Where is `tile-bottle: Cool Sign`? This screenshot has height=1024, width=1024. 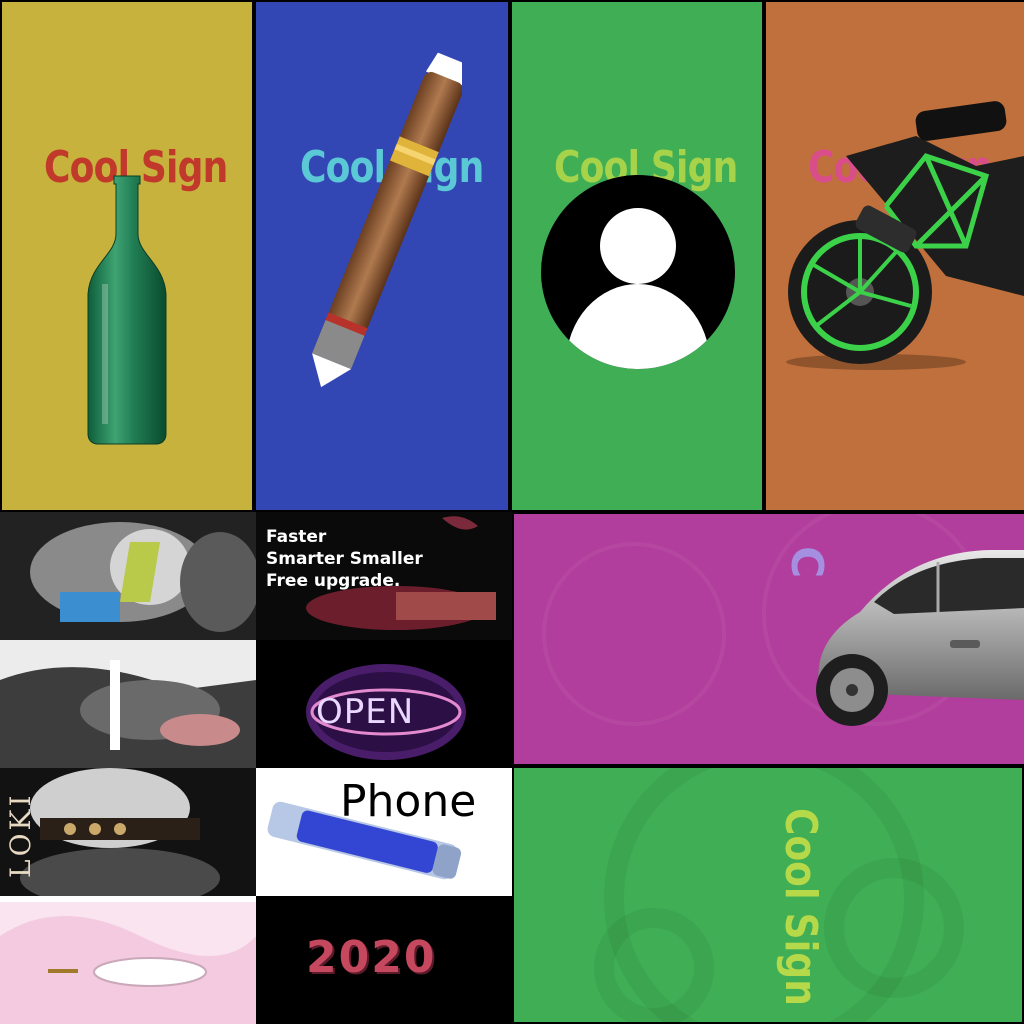
tile-bottle: Cool Sign is located at coordinates (127, 256).